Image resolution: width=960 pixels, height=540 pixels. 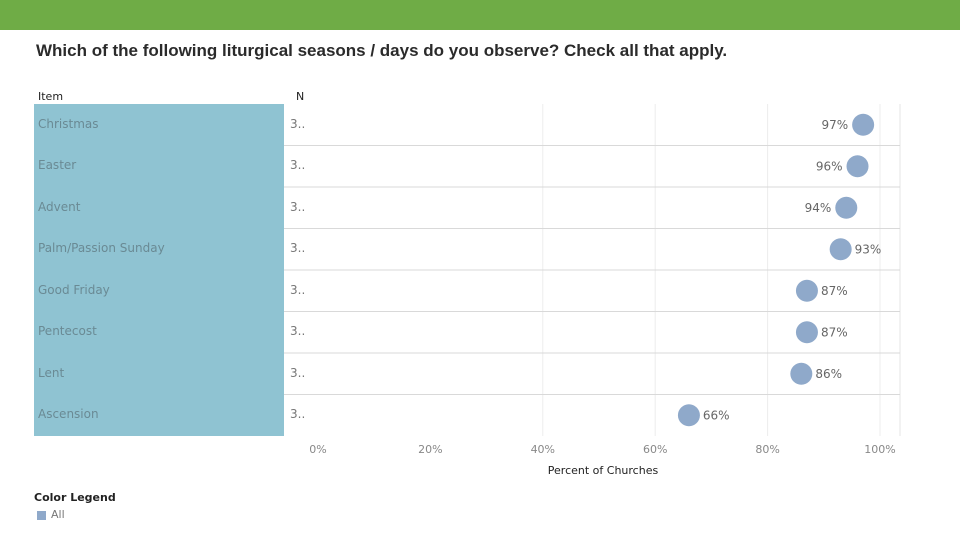 I want to click on row-label: Advent, so click(x=59, y=206).